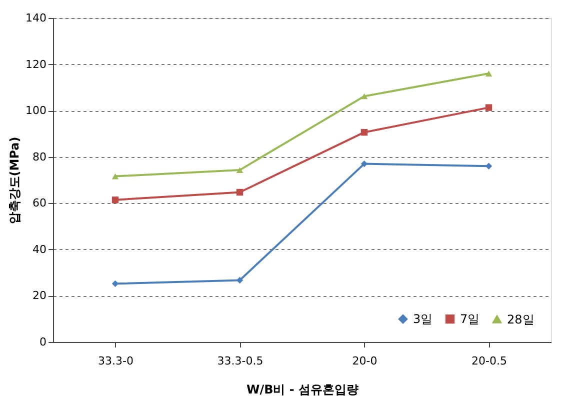  Describe the element at coordinates (36, 64) in the screenshot. I see `y-tick-label: 120` at that location.